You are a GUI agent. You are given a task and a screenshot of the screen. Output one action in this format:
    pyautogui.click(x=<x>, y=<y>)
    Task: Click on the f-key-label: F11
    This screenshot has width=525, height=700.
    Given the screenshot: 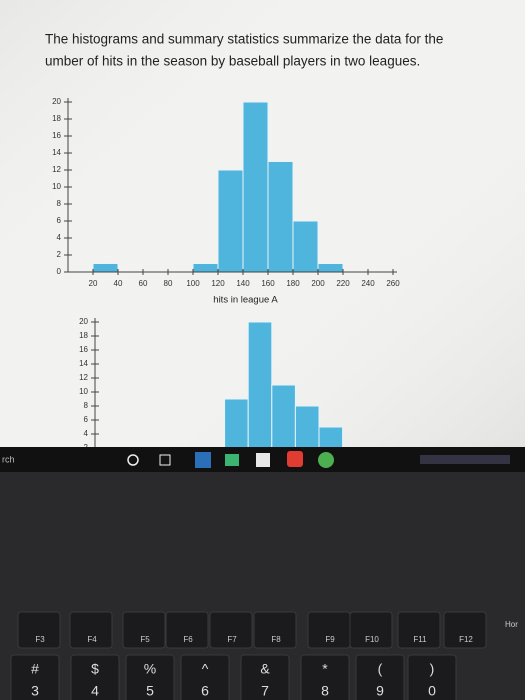 What is the action you would take?
    pyautogui.click(x=420, y=639)
    